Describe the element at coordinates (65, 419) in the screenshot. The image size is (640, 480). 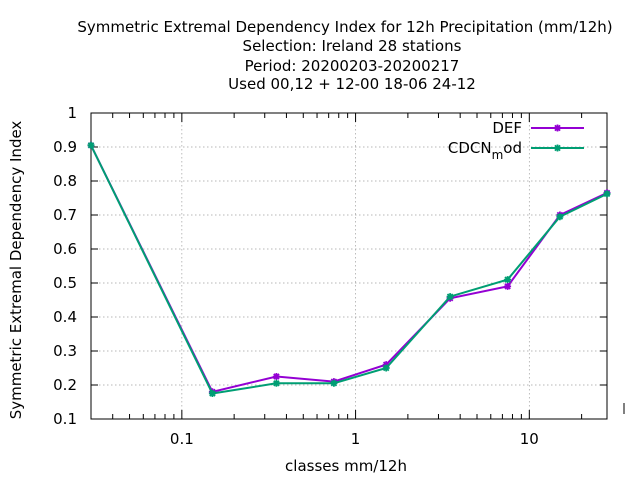
I see `y-tick-label: 0.1` at that location.